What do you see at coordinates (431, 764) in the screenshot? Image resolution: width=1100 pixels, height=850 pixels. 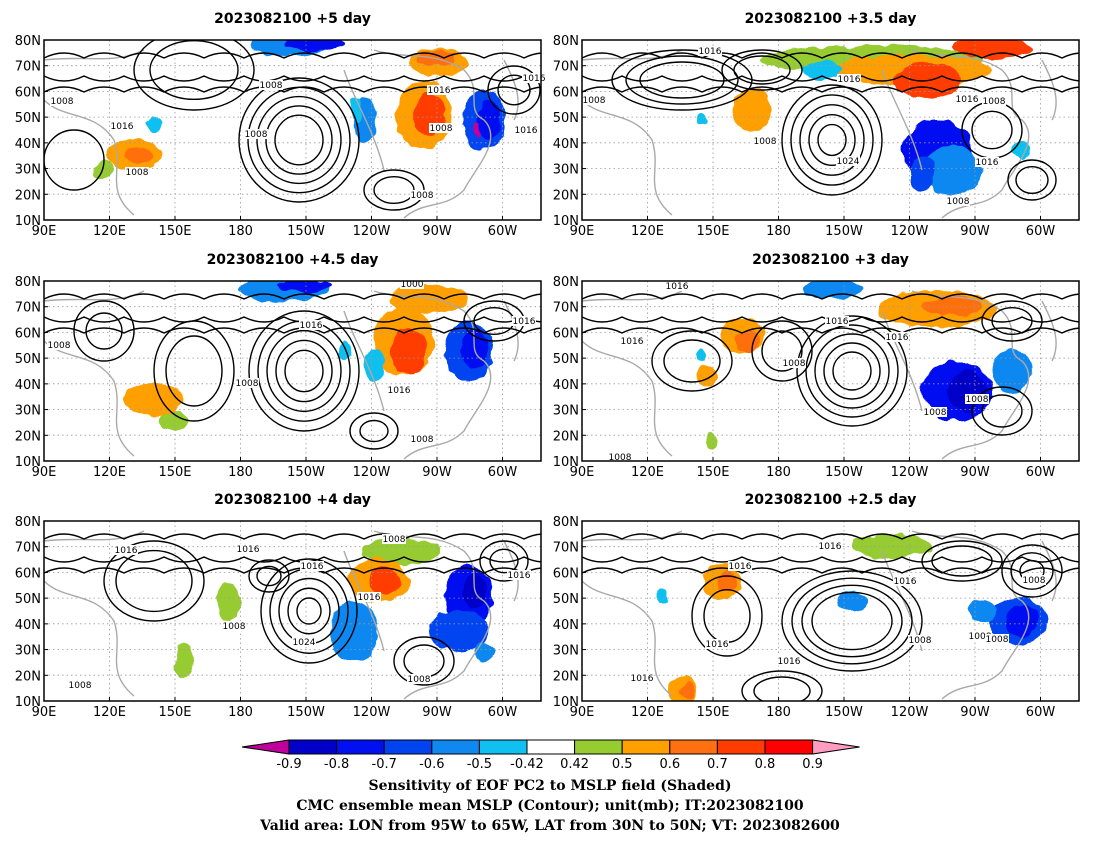 I see `colorbar-label: -0.6` at bounding box center [431, 764].